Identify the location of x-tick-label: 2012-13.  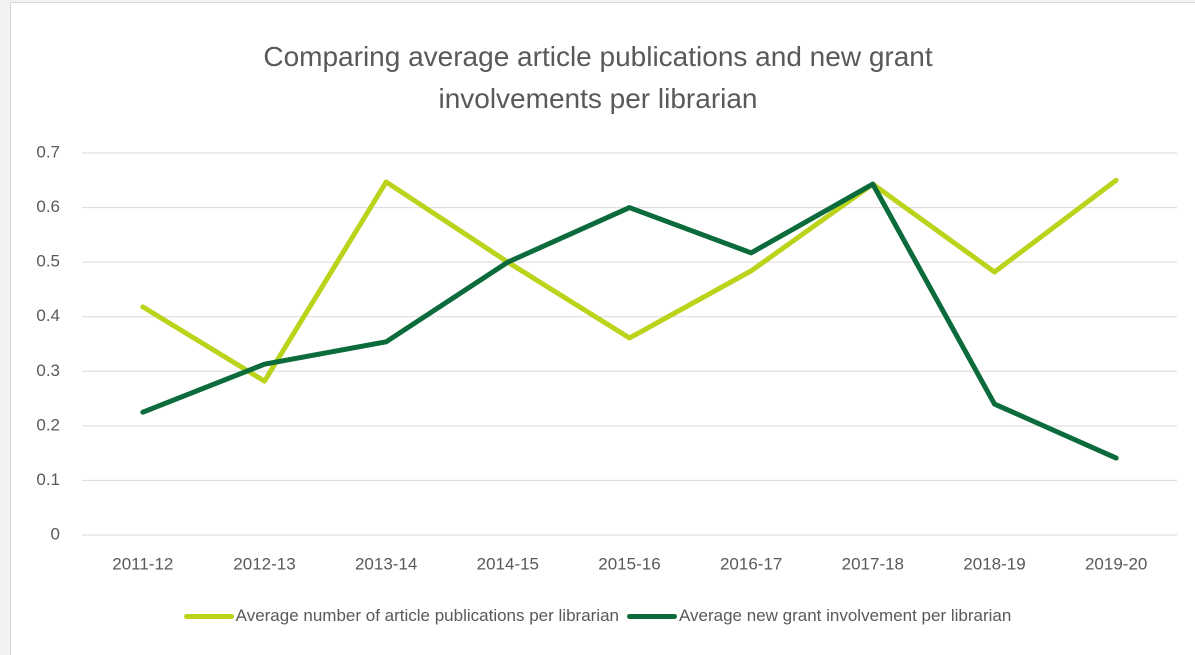
(264, 563).